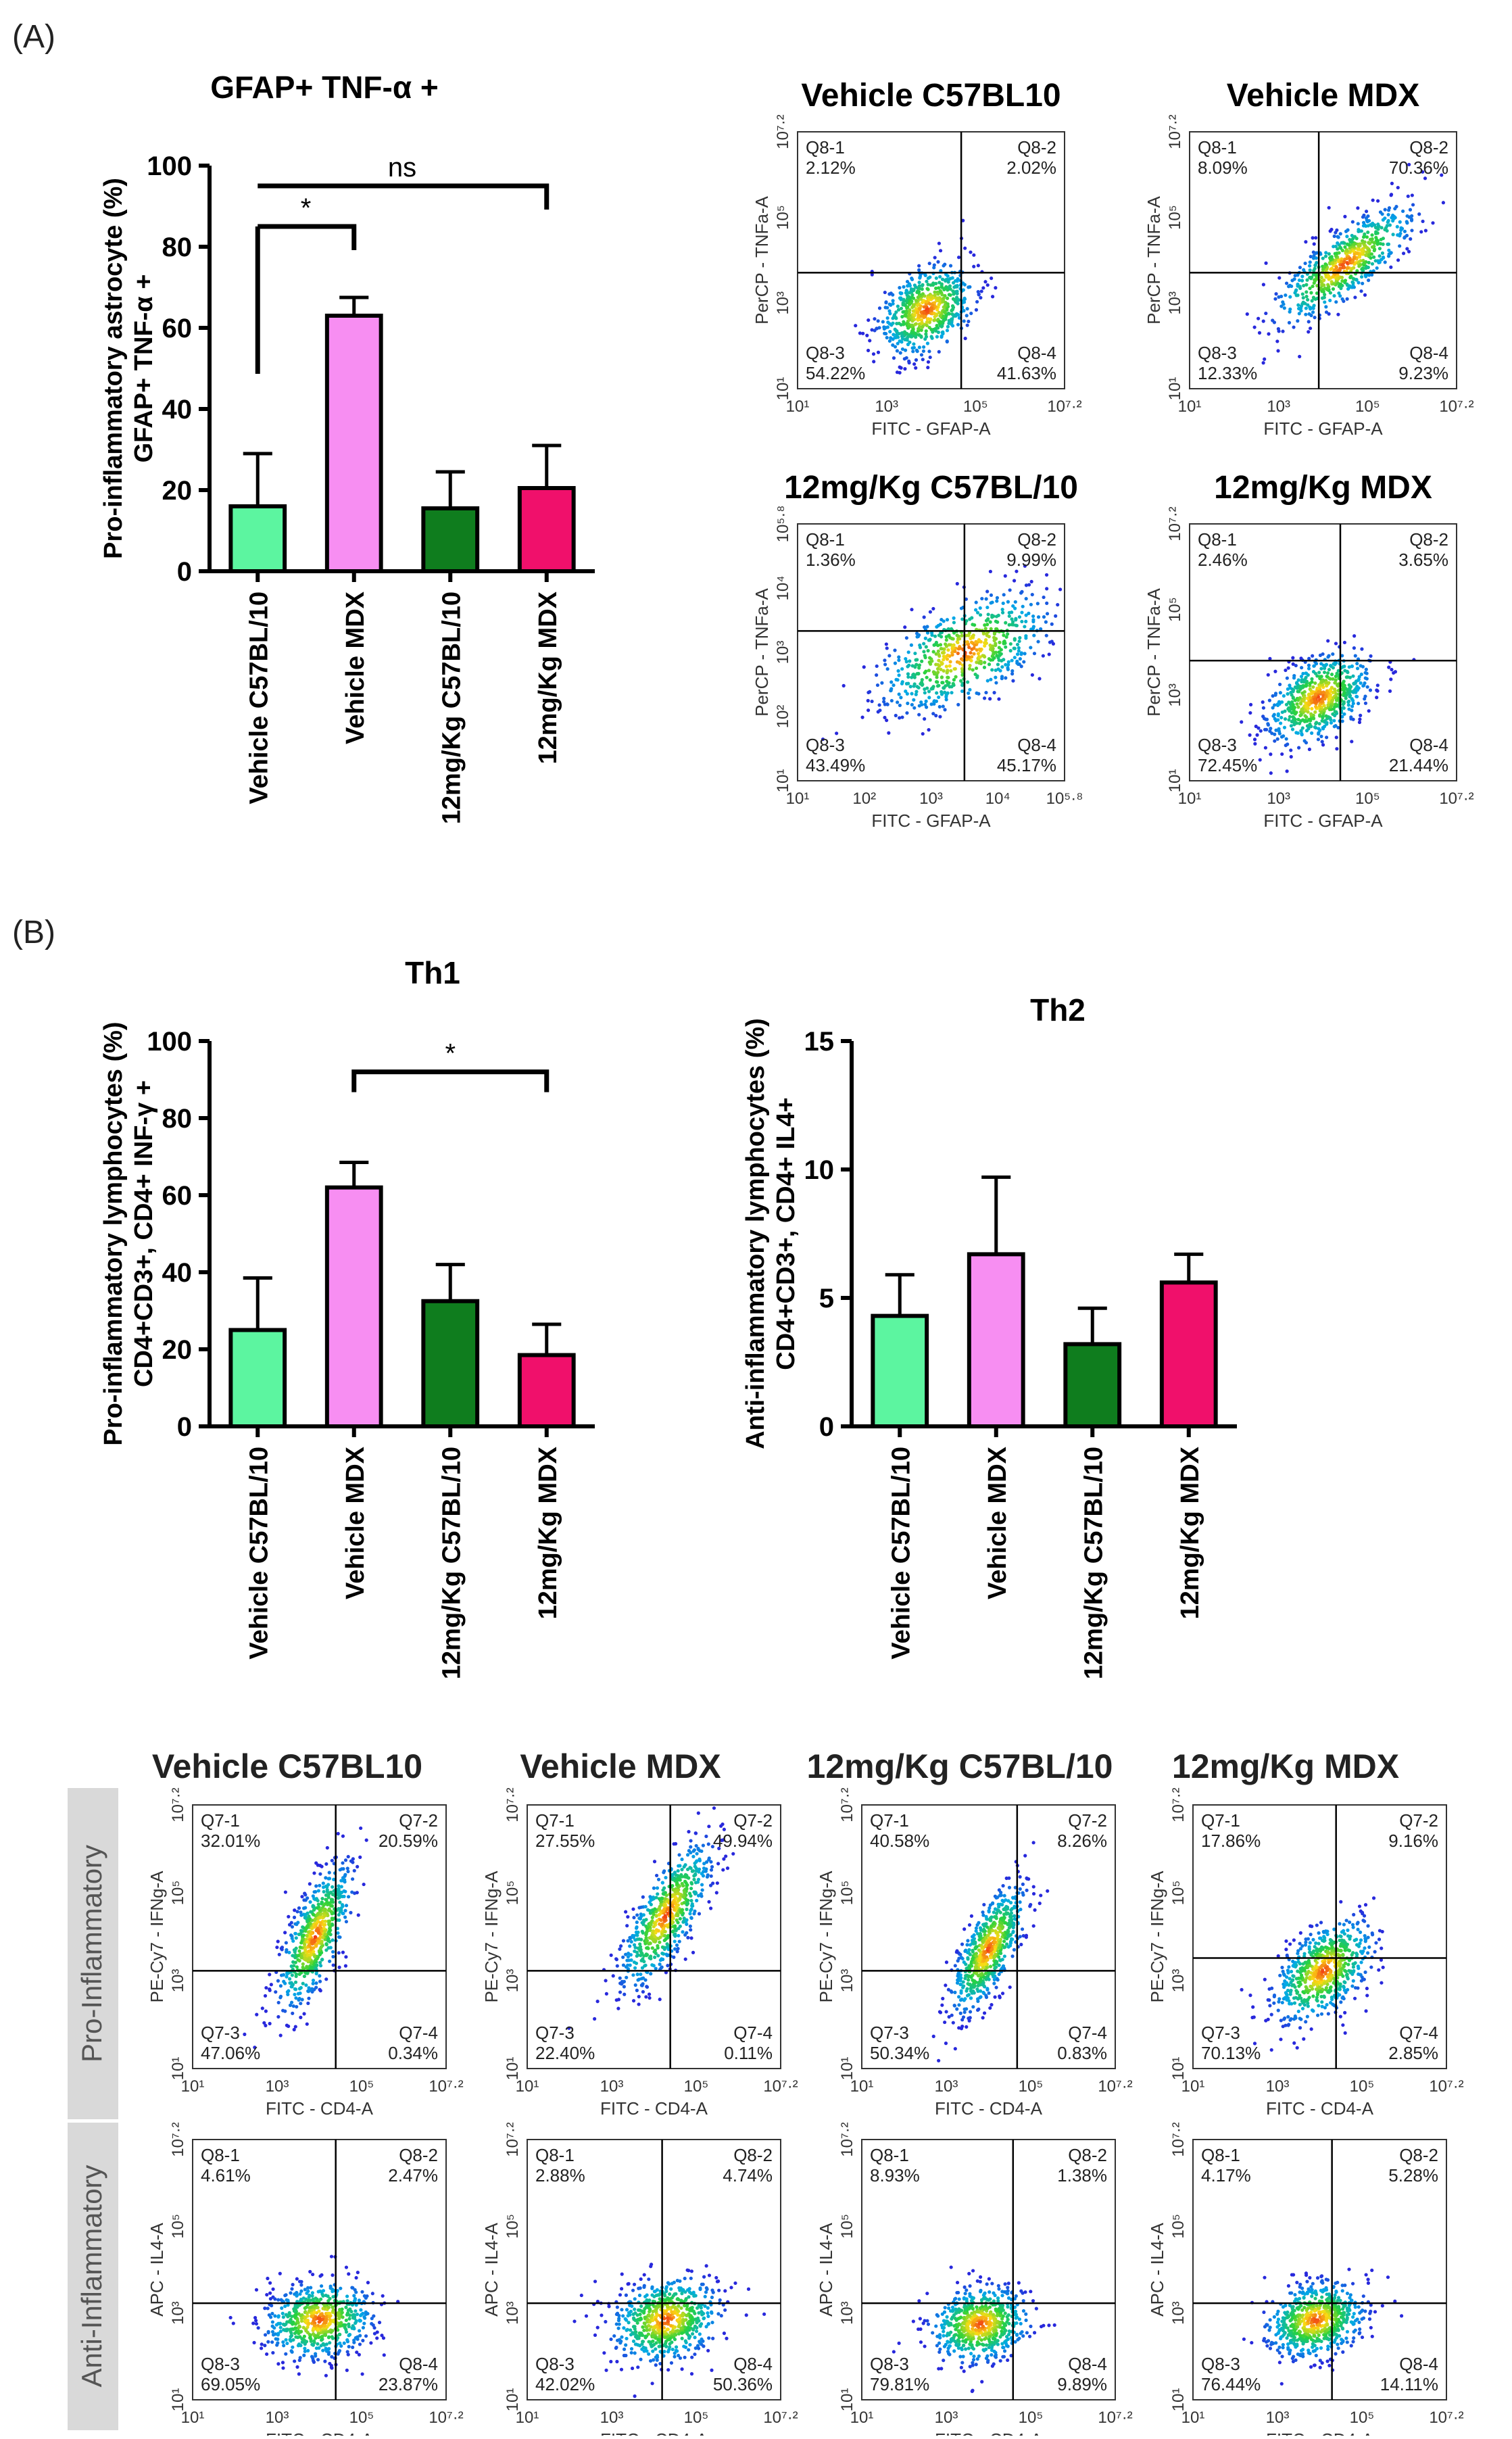  I want to click on quadrant-name: Q7-3, so click(220, 2033).